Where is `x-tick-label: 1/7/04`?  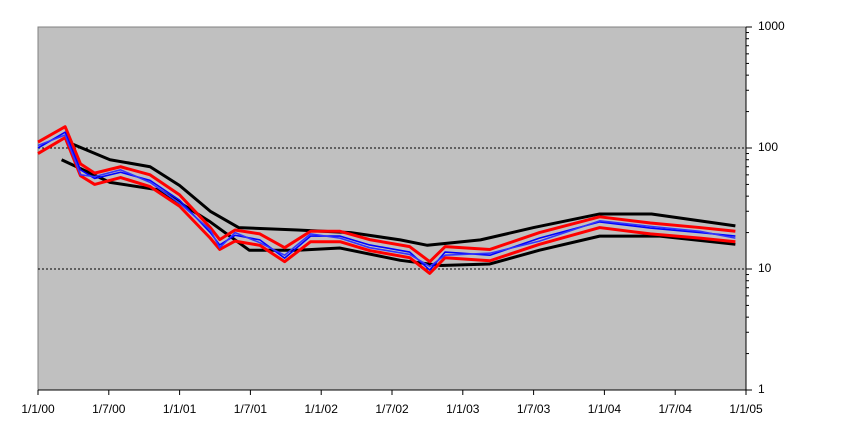
x-tick-label: 1/7/04 is located at coordinates (676, 409).